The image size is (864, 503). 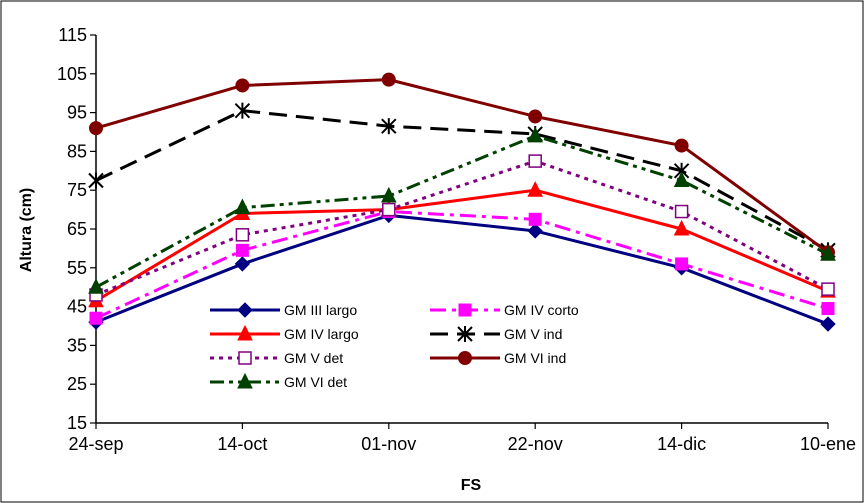 I want to click on x-tick-label: 10-ene, so click(x=828, y=444).